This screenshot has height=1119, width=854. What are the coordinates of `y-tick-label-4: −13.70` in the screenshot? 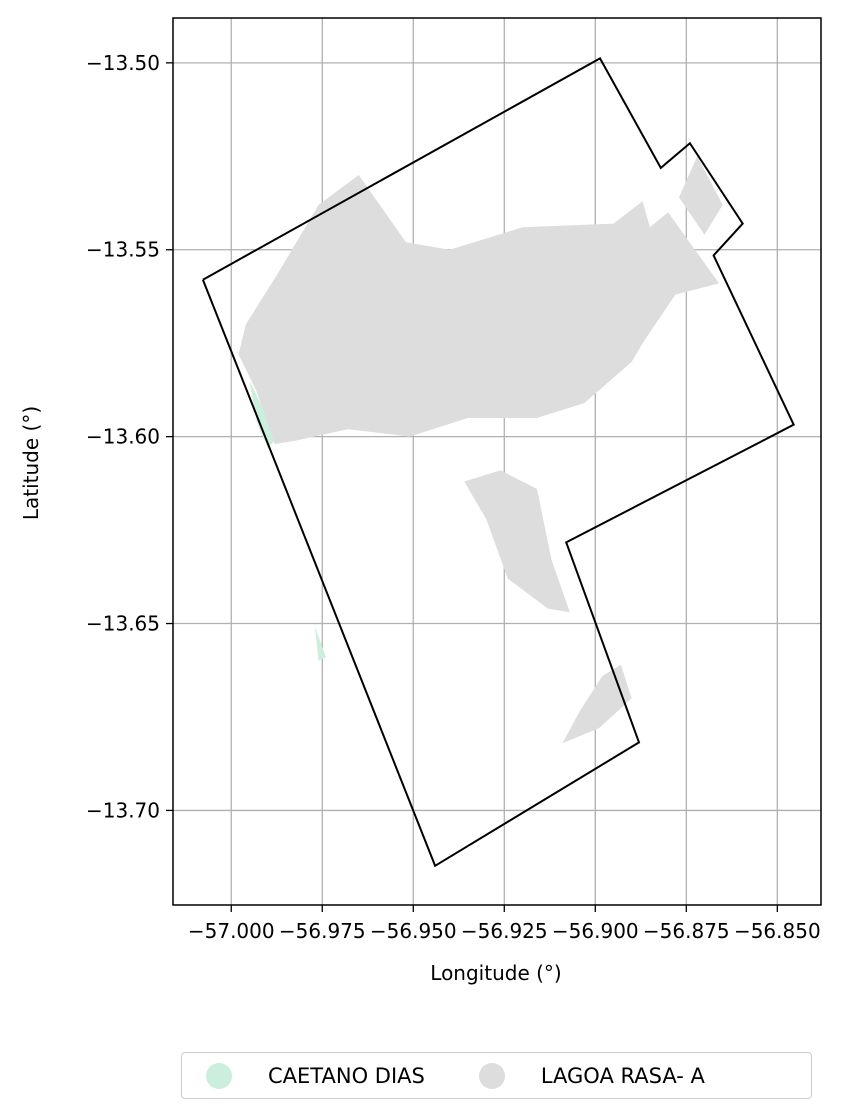 It's located at (123, 810).